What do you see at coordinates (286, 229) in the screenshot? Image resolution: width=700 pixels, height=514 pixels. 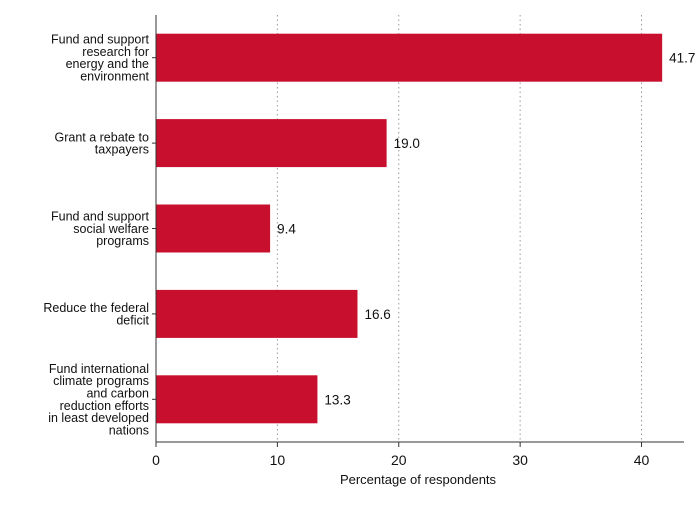 I see `bar-value-label: 9.4` at bounding box center [286, 229].